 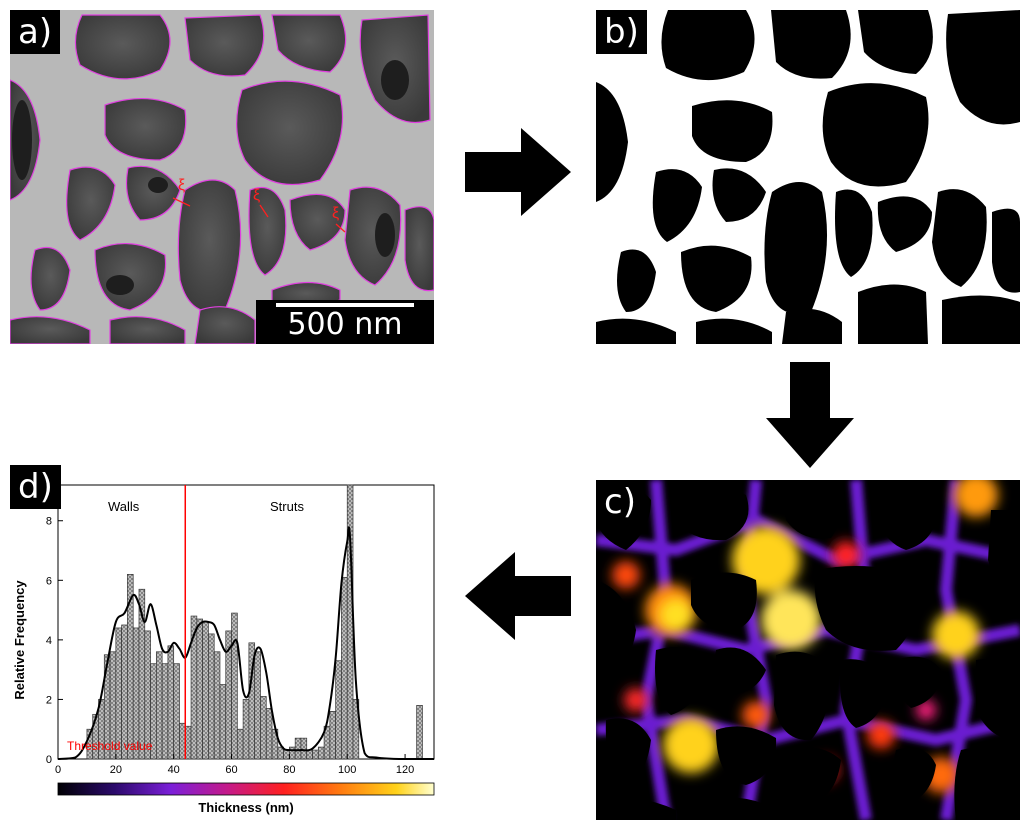 What do you see at coordinates (110, 746) in the screenshot?
I see `threshold-label: Threshold value` at bounding box center [110, 746].